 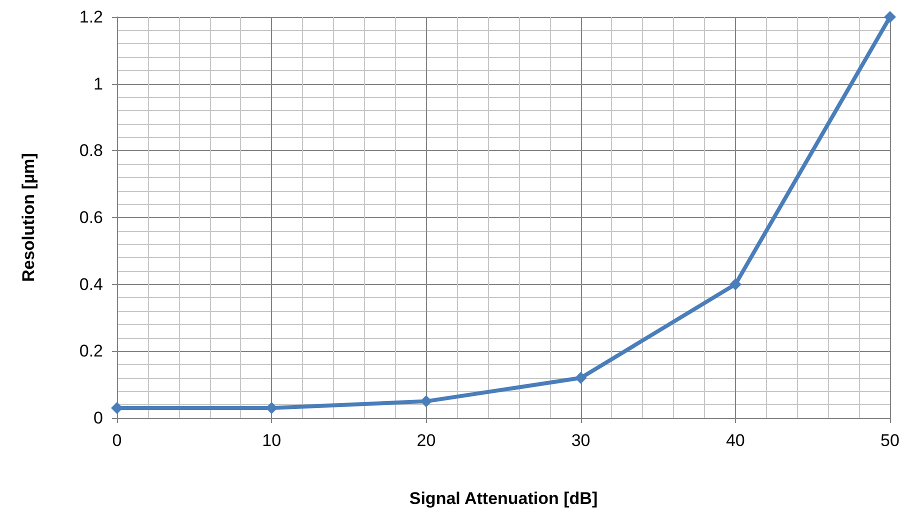 What do you see at coordinates (91, 351) in the screenshot?
I see `y-tick-label: 0.2` at bounding box center [91, 351].